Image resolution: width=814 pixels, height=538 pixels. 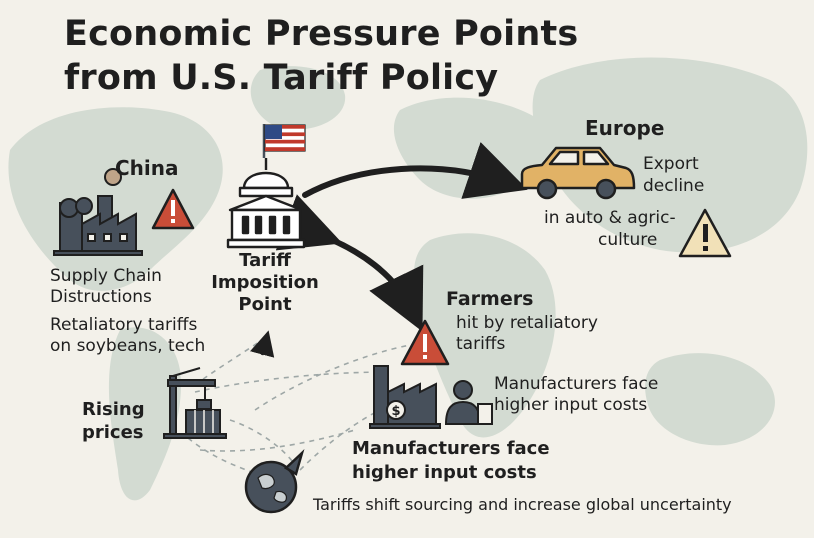 What do you see at coordinates (266, 203) in the screenshot?
I see `capitol-building-icon` at bounding box center [266, 203].